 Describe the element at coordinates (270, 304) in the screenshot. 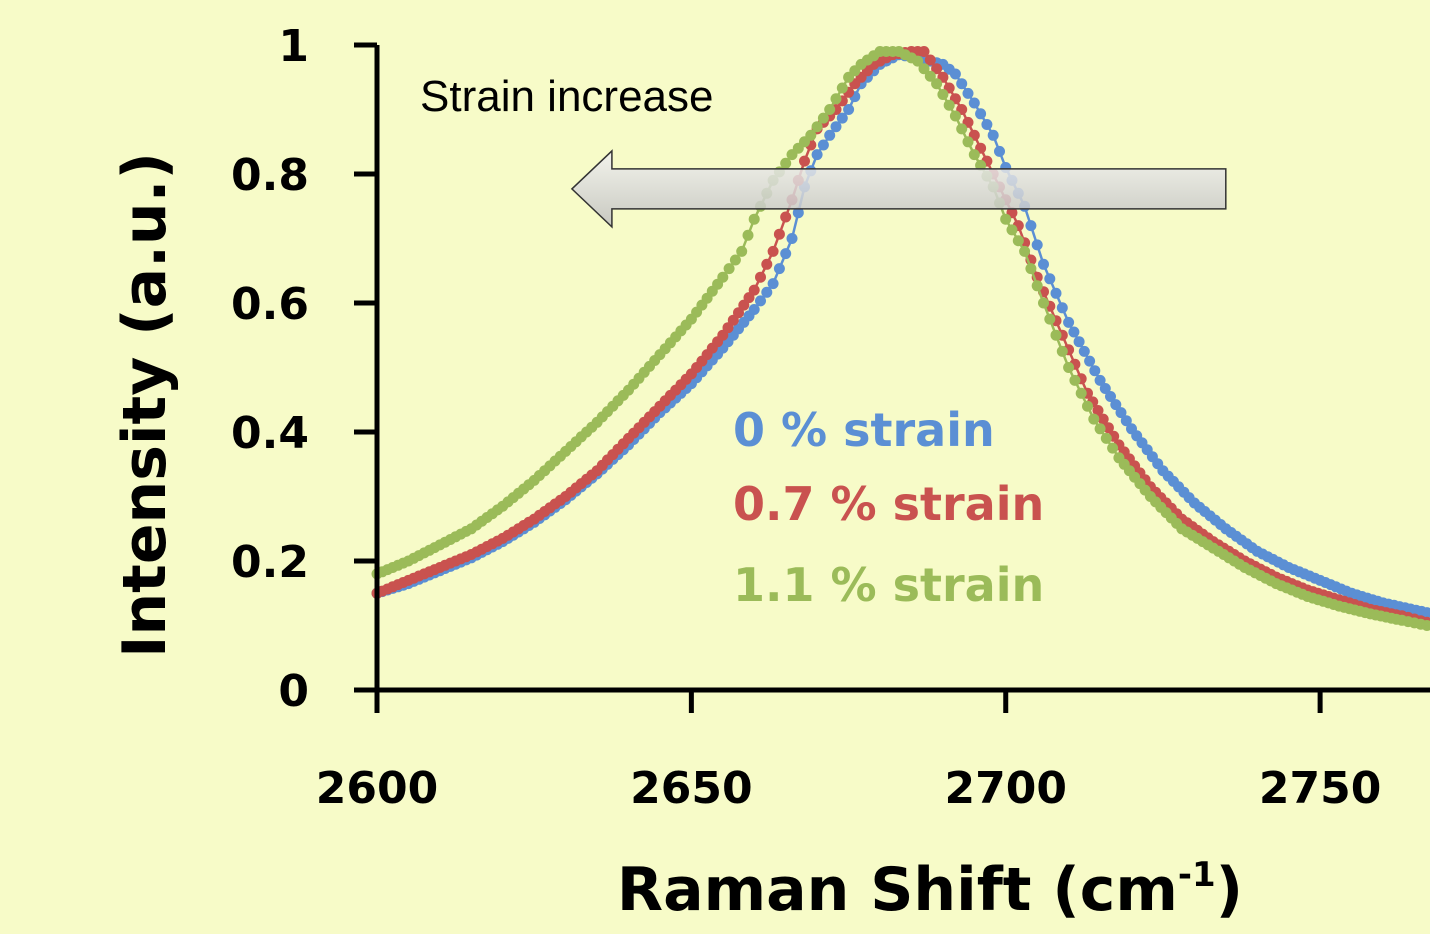

I see `y-tick-label-3: 0.6` at that location.